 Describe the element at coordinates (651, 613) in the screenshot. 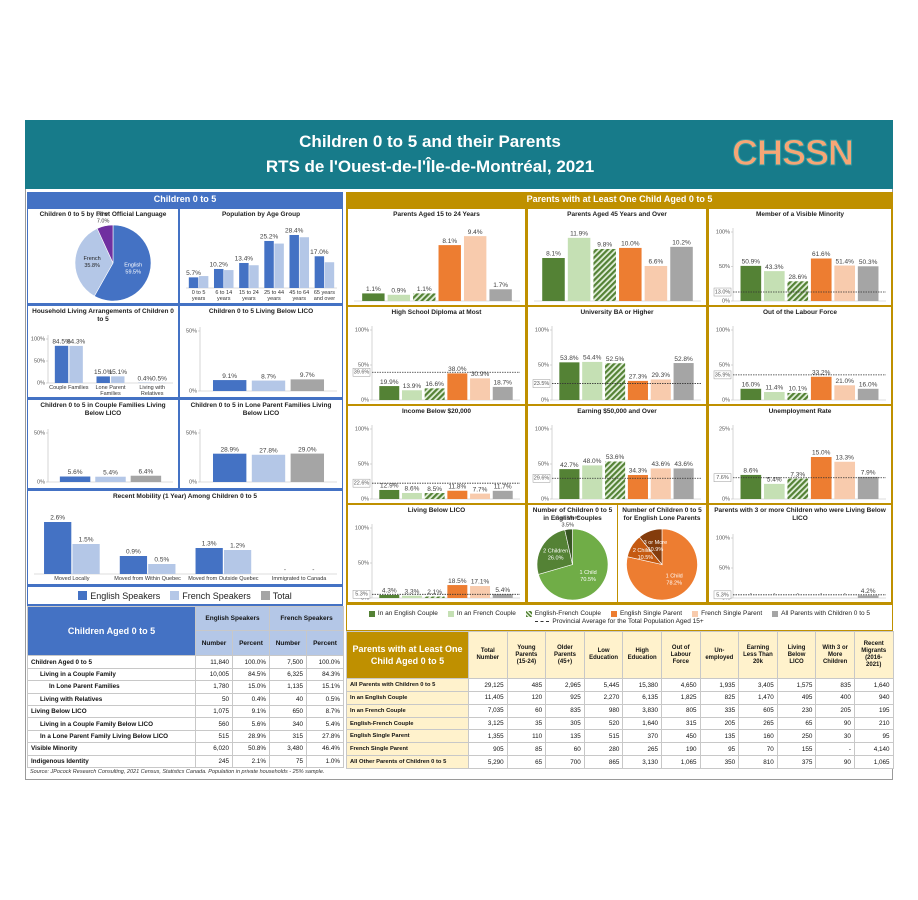

I see `legend-label: English Single Parent` at that location.